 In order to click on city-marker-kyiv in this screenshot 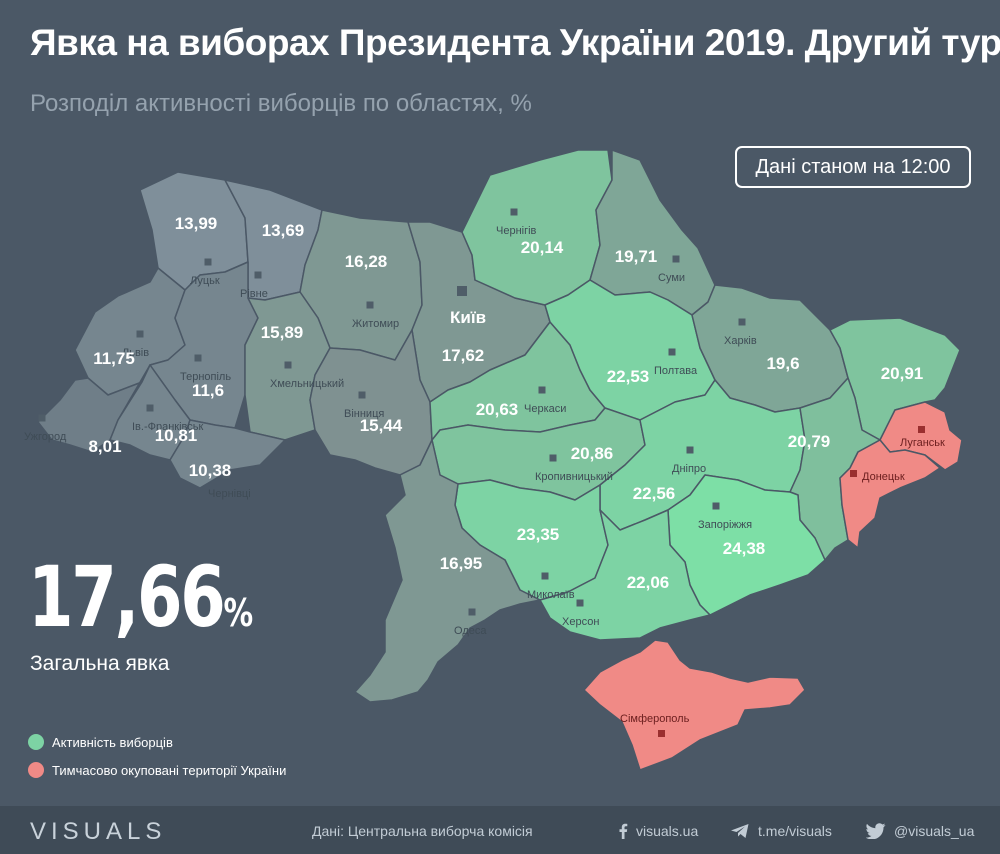, I will do `click(462, 291)`.